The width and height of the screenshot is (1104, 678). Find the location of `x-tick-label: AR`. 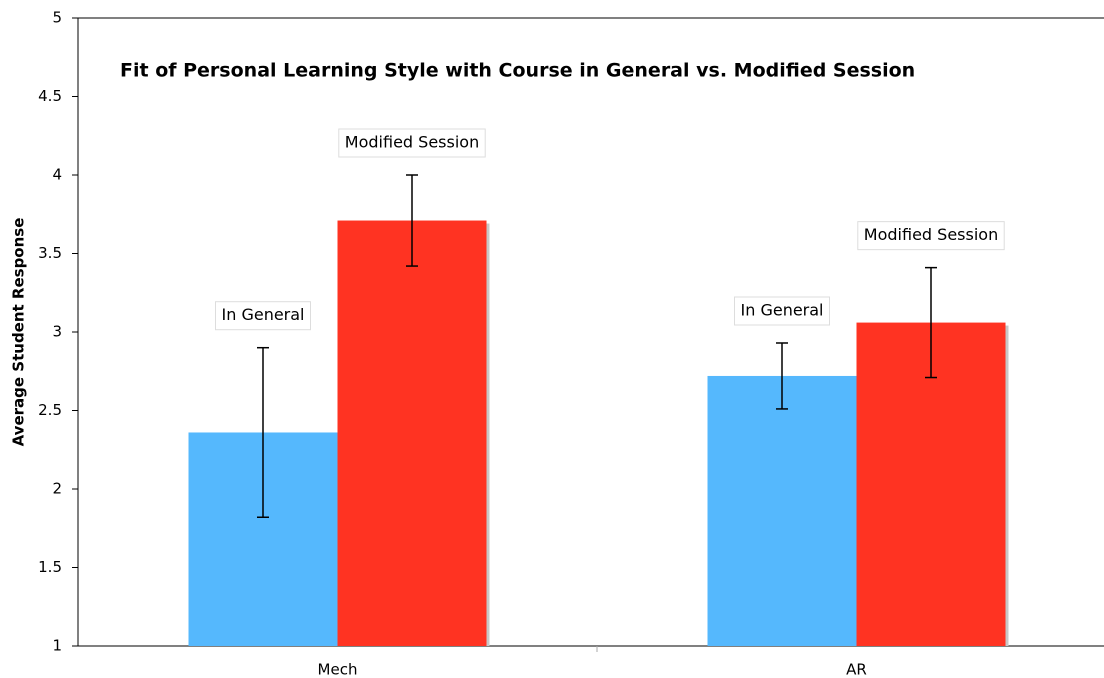

x-tick-label: AR is located at coordinates (856, 669).